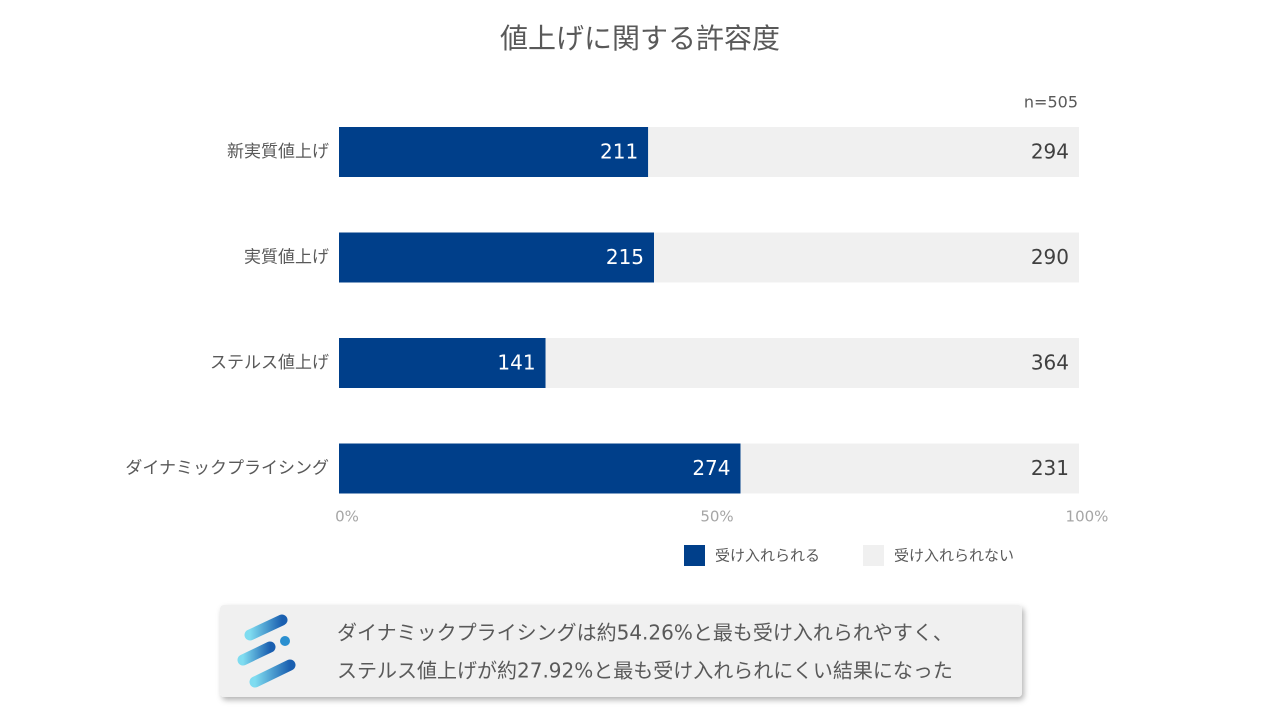  Describe the element at coordinates (640, 38) in the screenshot. I see `chart-title: 値上げに関する許容度` at that location.